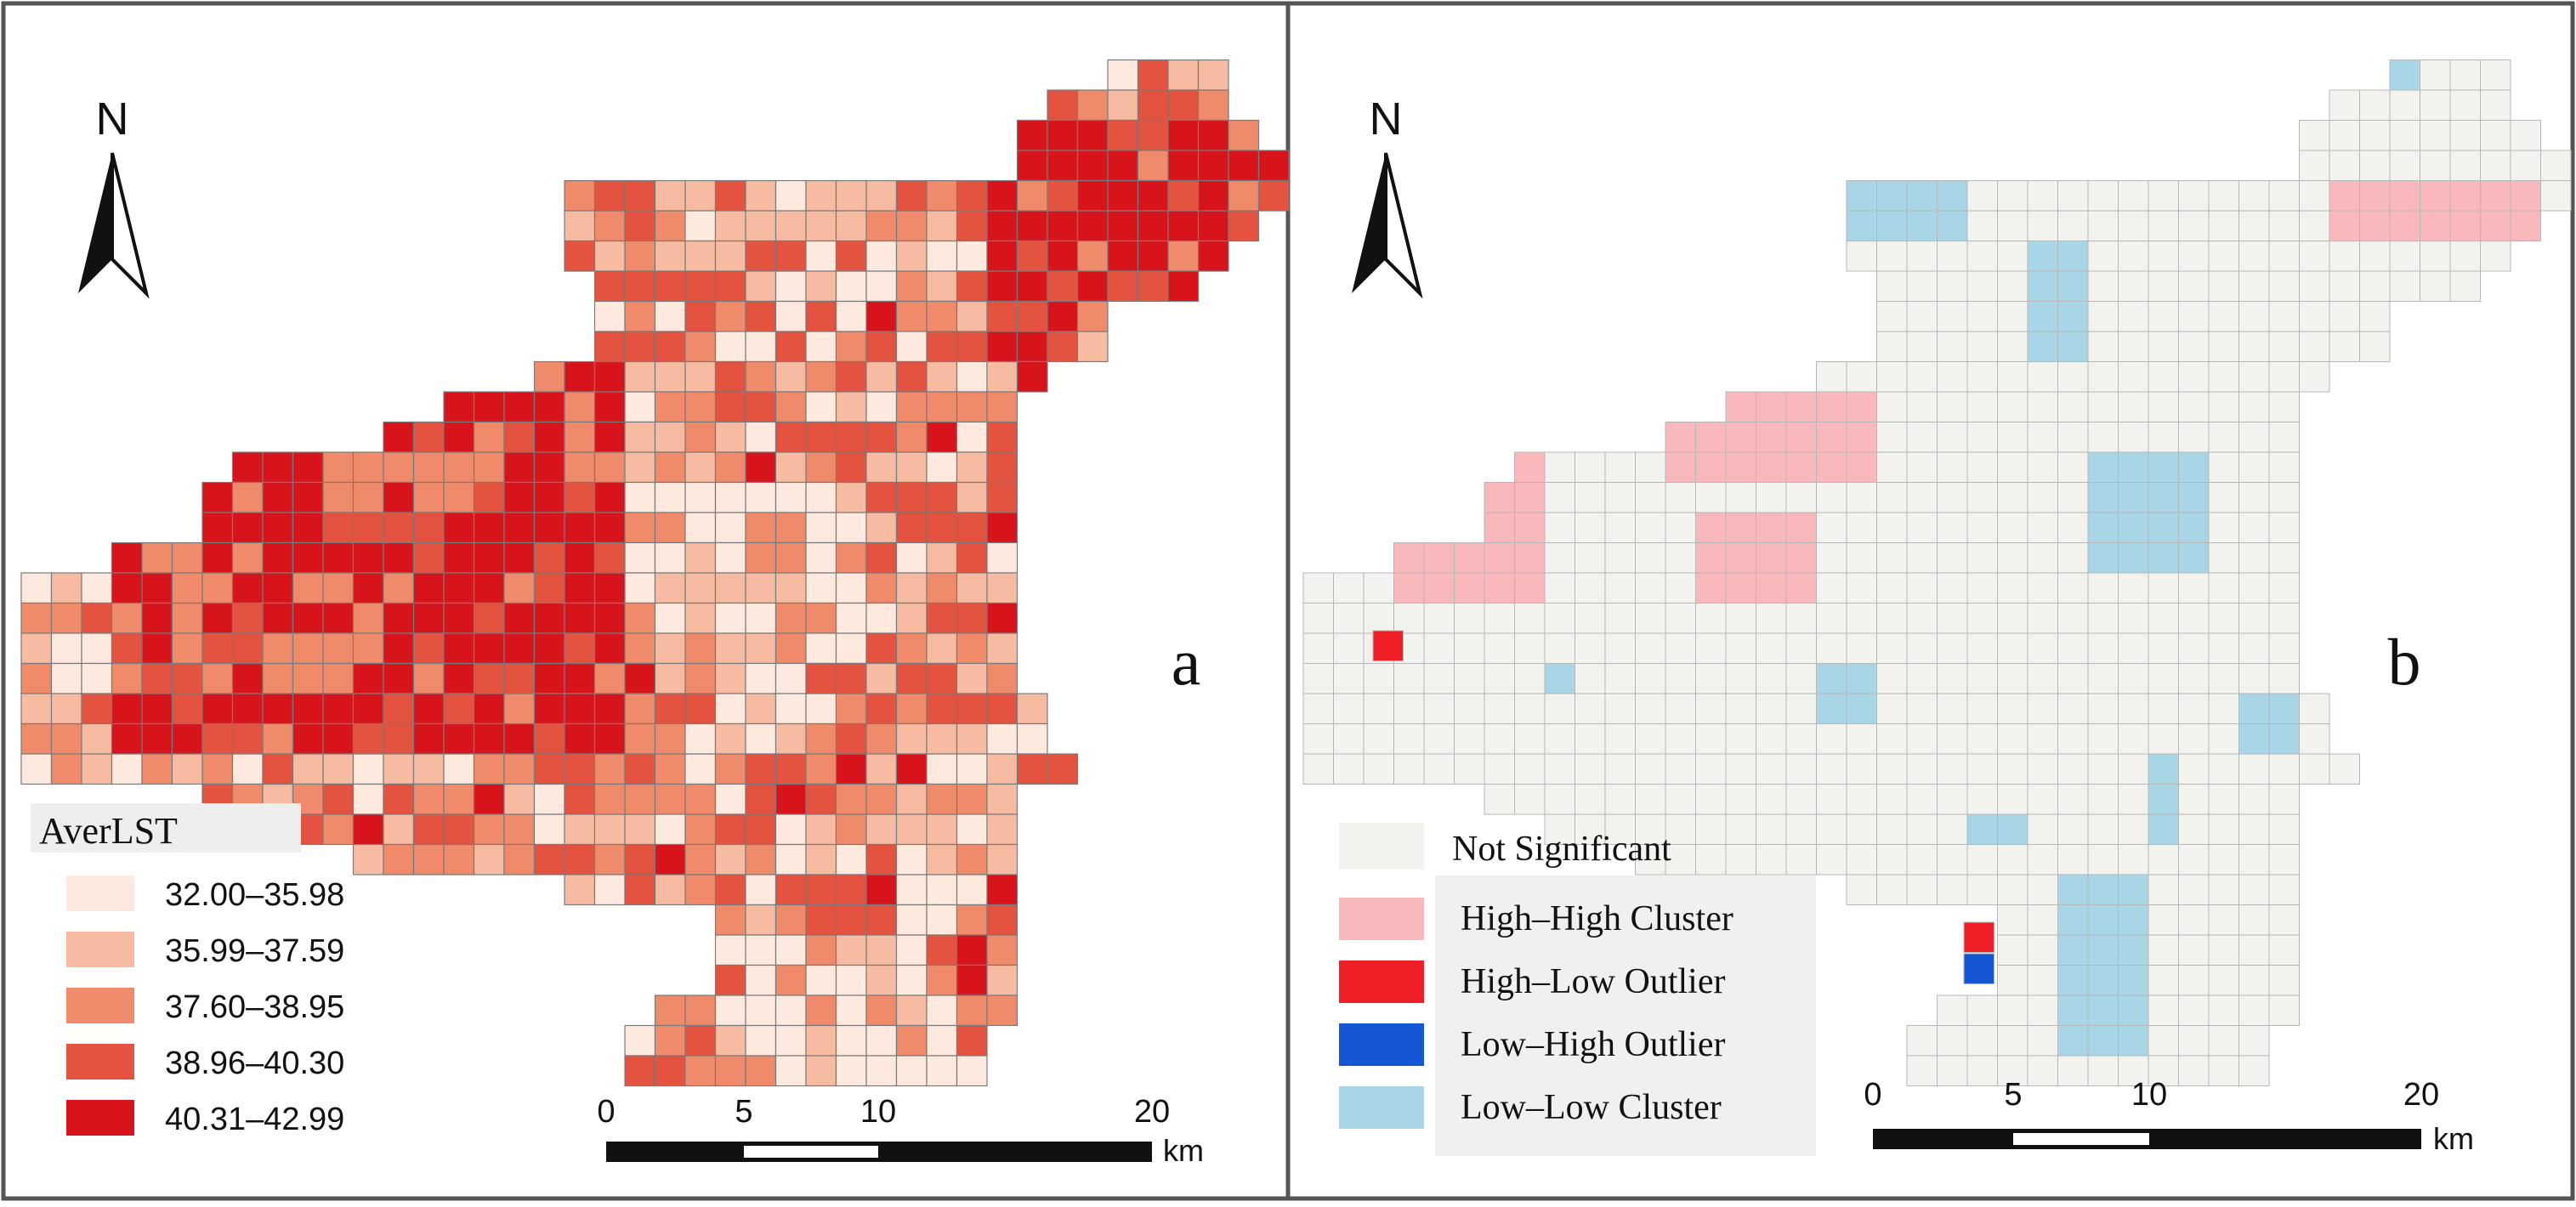 This screenshot has width=2576, height=1207. What do you see at coordinates (100, 1005) in the screenshot?
I see `legend-swatch` at bounding box center [100, 1005].